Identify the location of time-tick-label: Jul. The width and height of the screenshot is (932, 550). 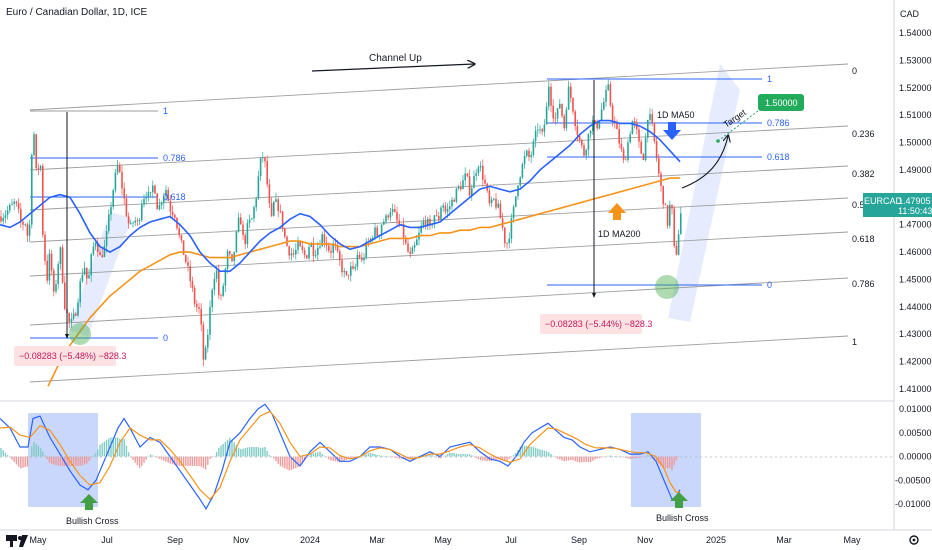
(511, 540).